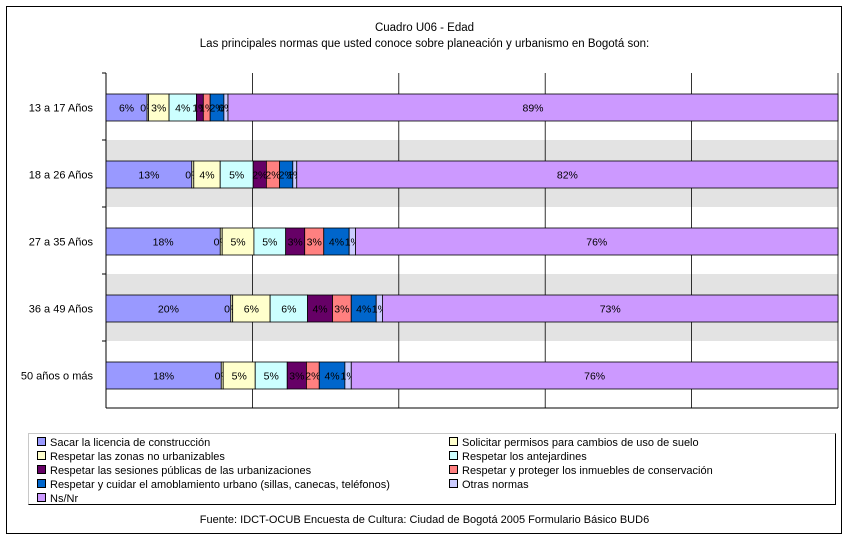 Image resolution: width=849 pixels, height=539 pixels. Describe the element at coordinates (61, 176) in the screenshot. I see `category-label: 18 a 26 Años` at that location.